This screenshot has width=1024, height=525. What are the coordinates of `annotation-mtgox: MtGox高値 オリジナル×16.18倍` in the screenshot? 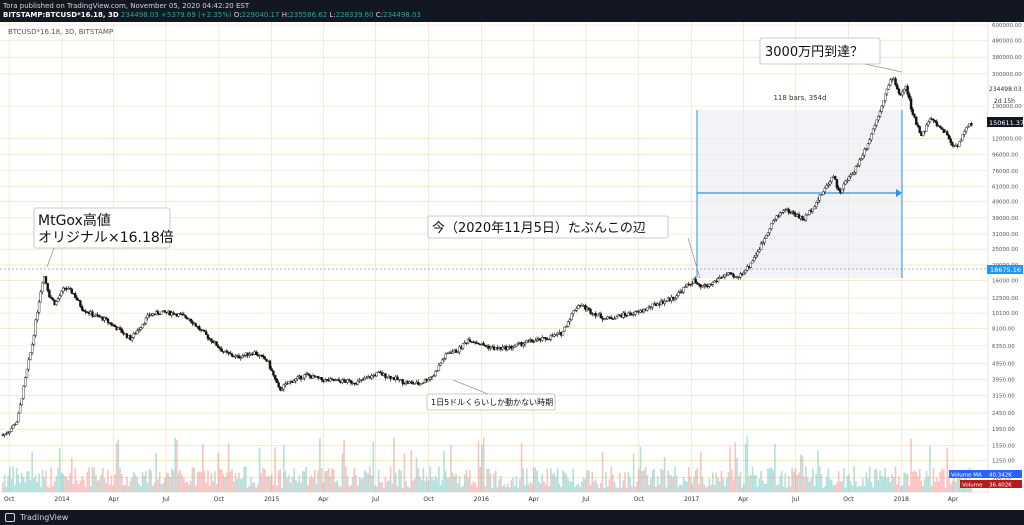 It's located at (103, 237).